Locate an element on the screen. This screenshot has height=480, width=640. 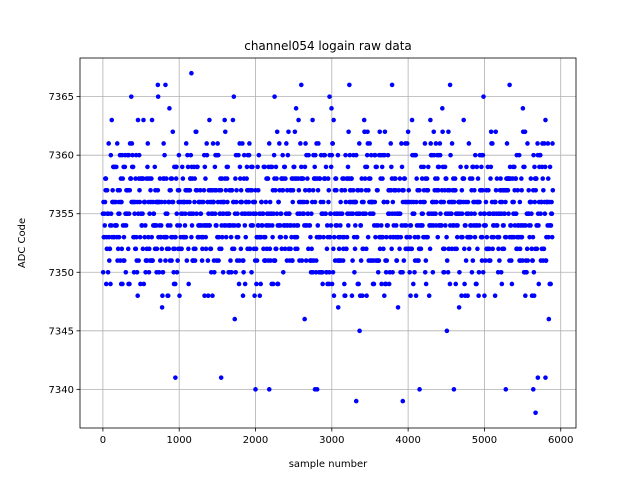
x-axis-label: sample number is located at coordinates (328, 464).